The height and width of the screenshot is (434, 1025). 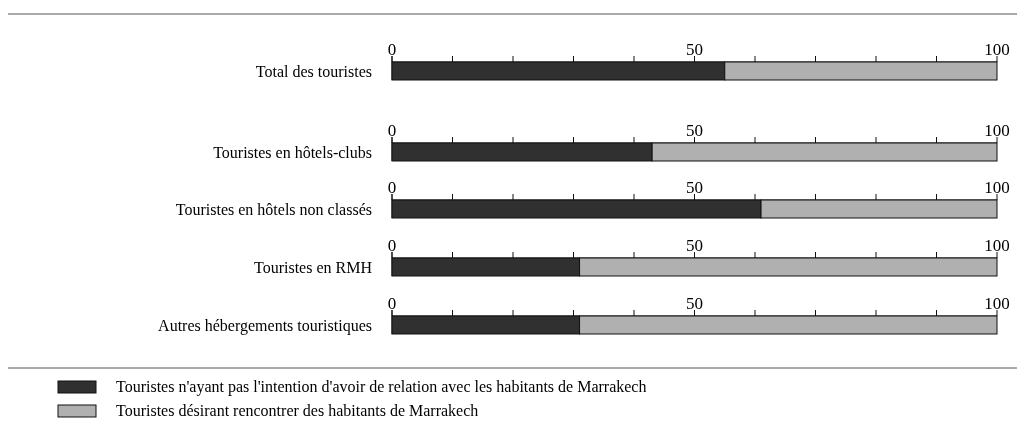 What do you see at coordinates (273, 209) in the screenshot?
I see `y-tick-label: Touristes en hôtels non classés` at bounding box center [273, 209].